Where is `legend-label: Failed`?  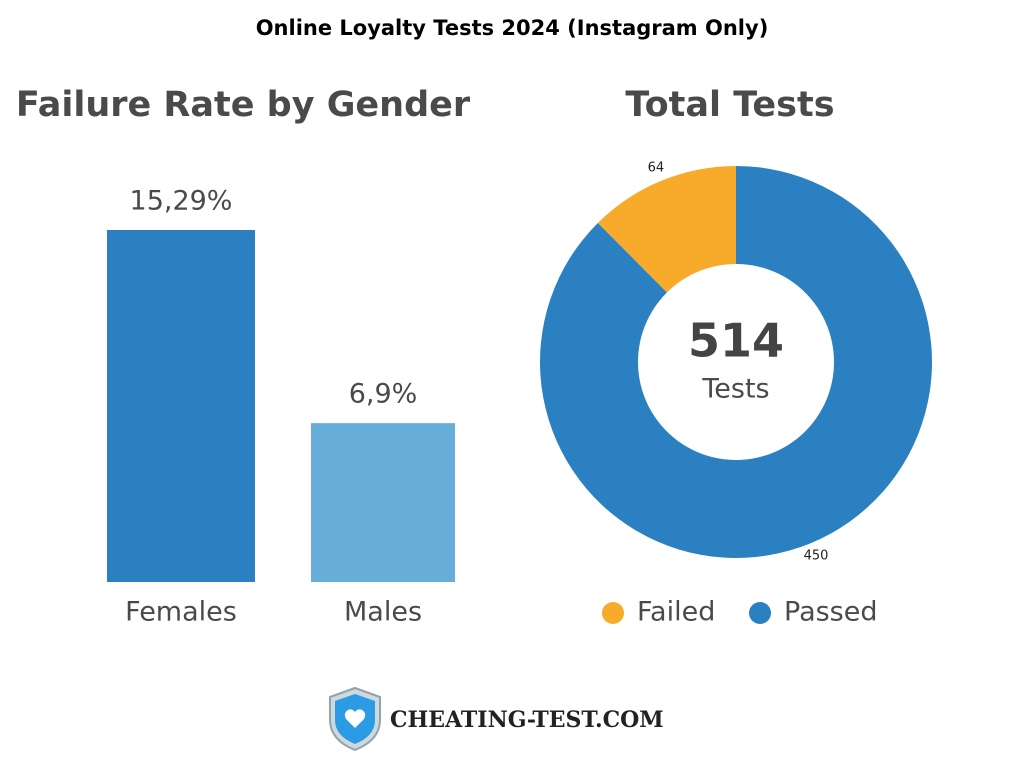
legend-label: Failed is located at coordinates (676, 612).